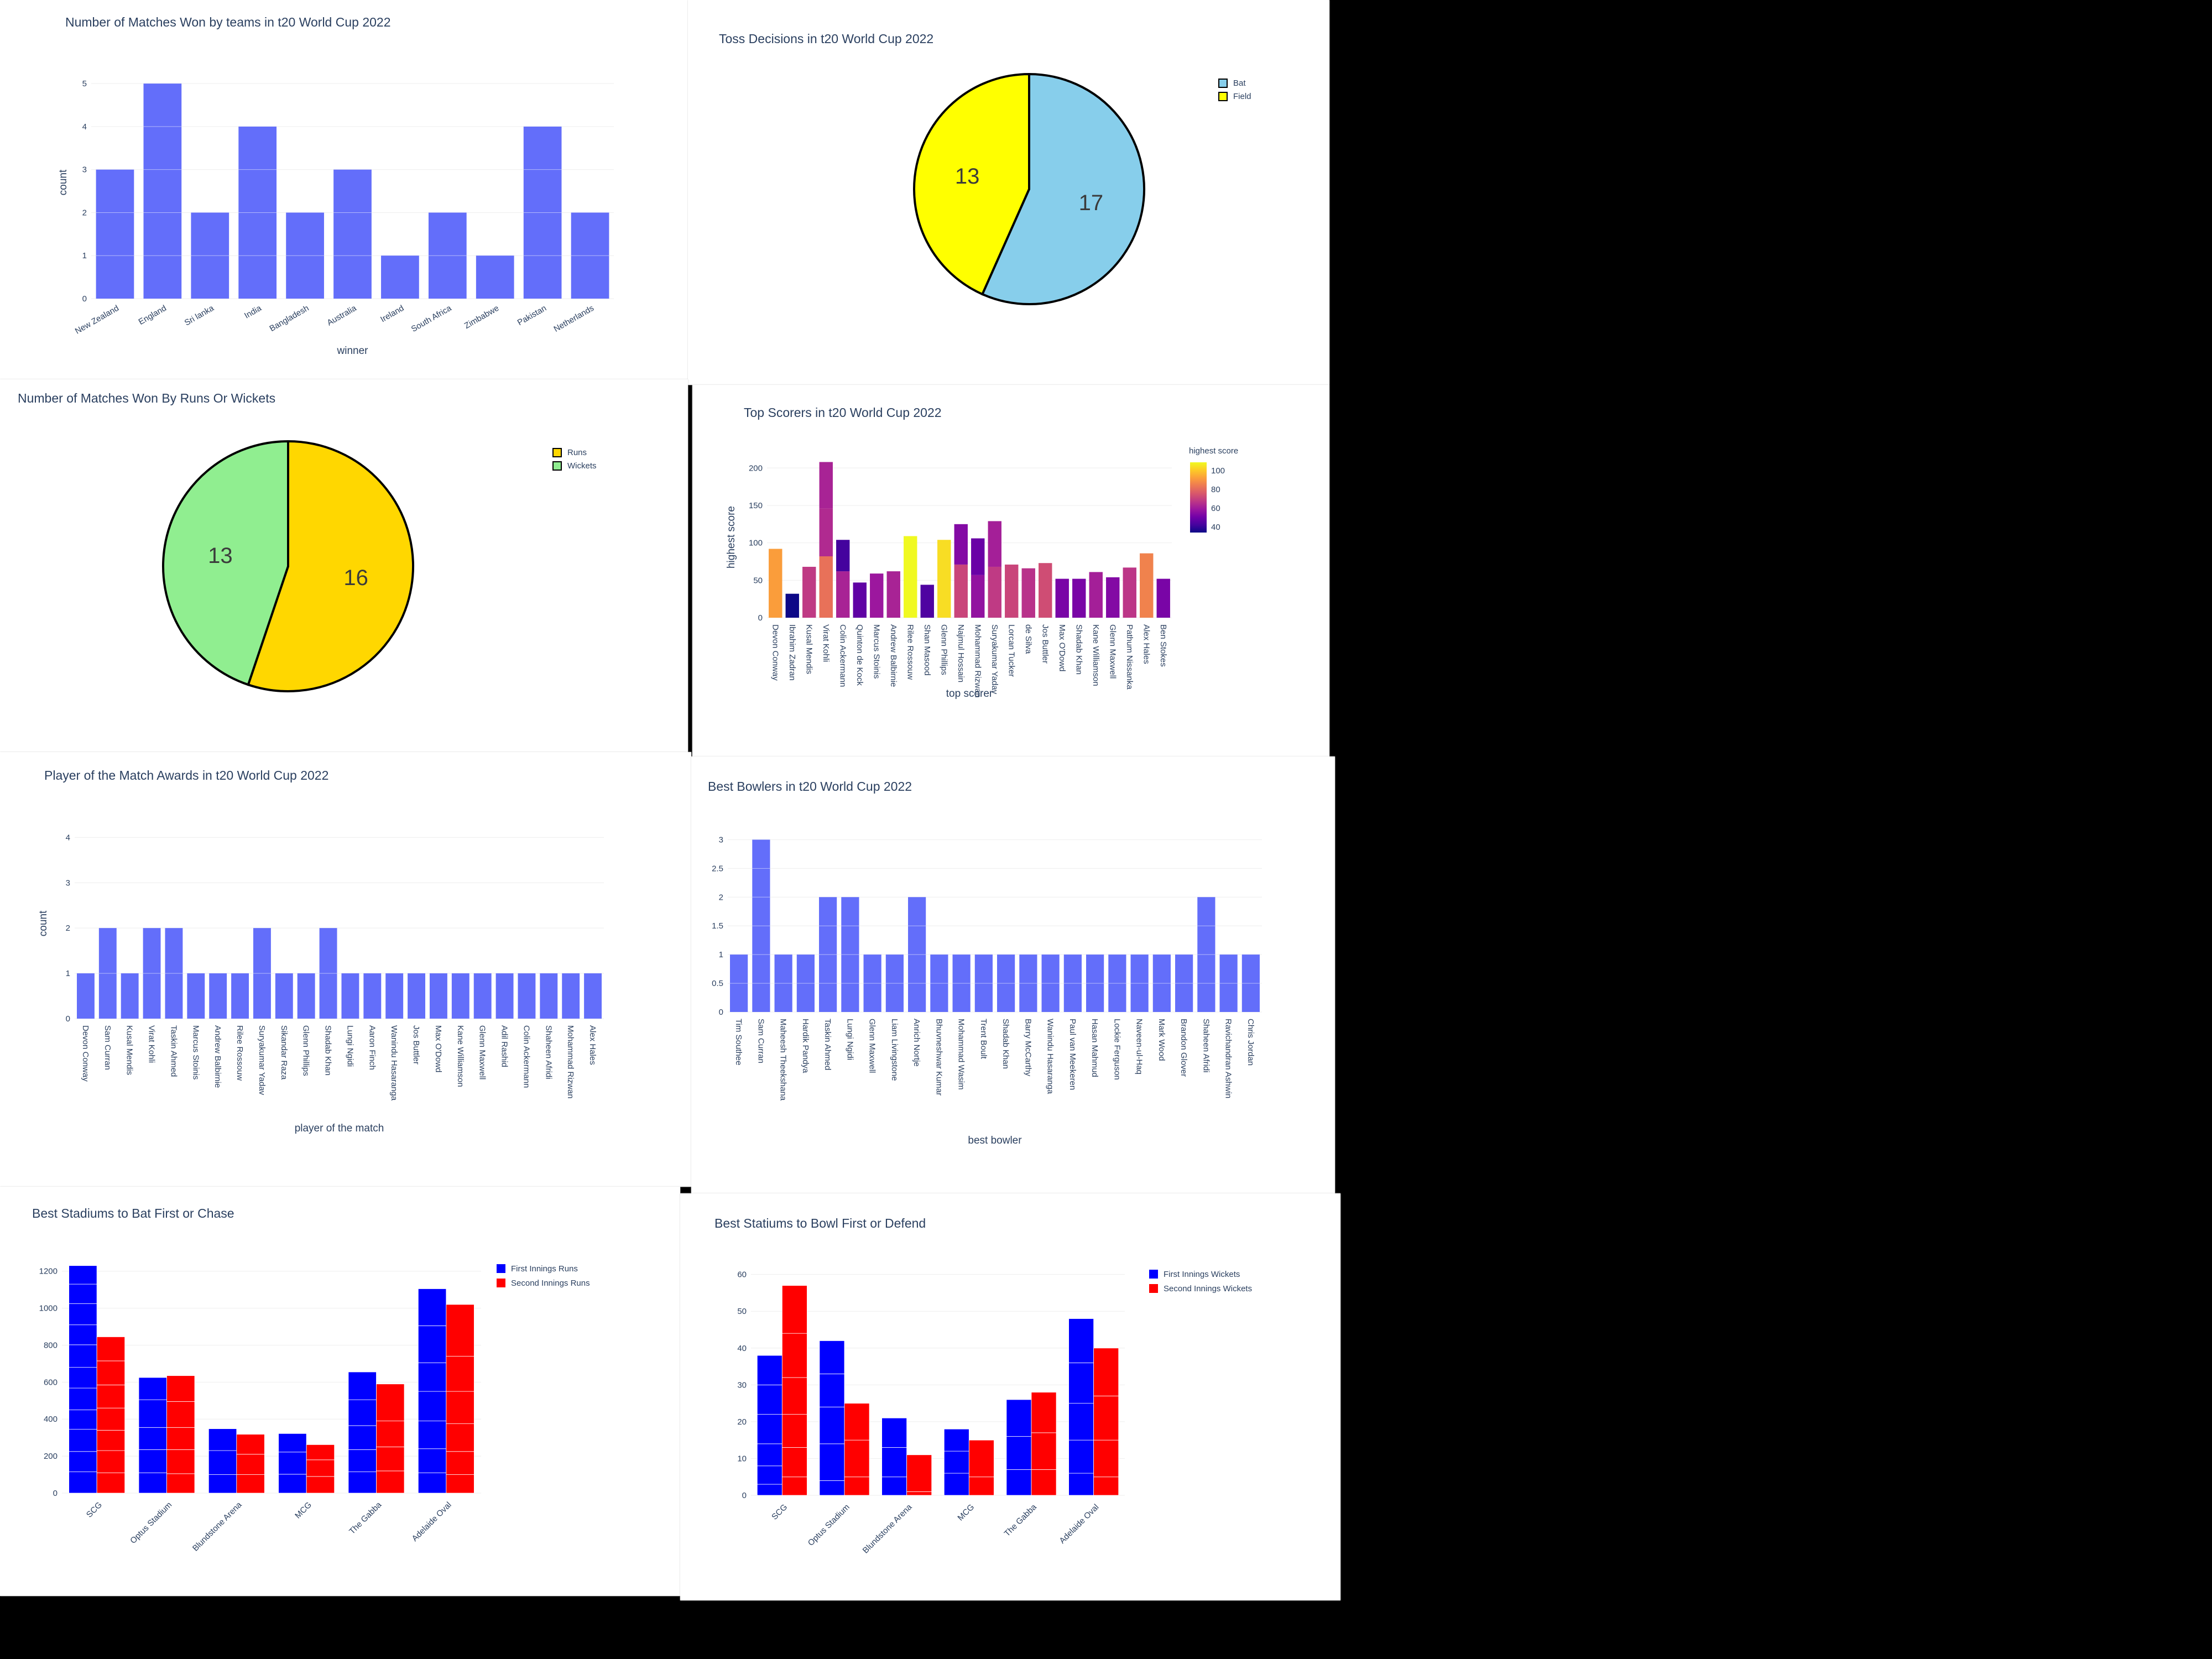 The image size is (2212, 1659). What do you see at coordinates (577, 452) in the screenshot?
I see `legend-label-runs: Runs` at bounding box center [577, 452].